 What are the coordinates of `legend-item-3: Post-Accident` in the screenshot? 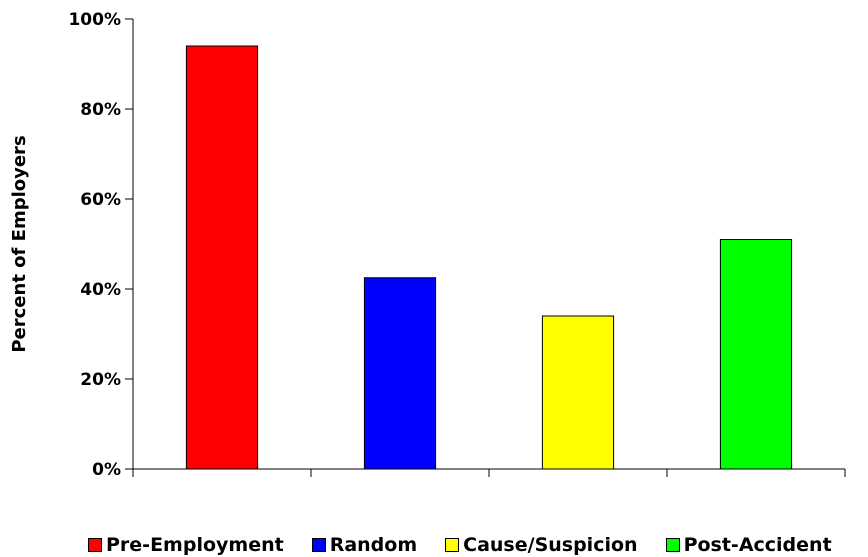 It's located at (748, 545).